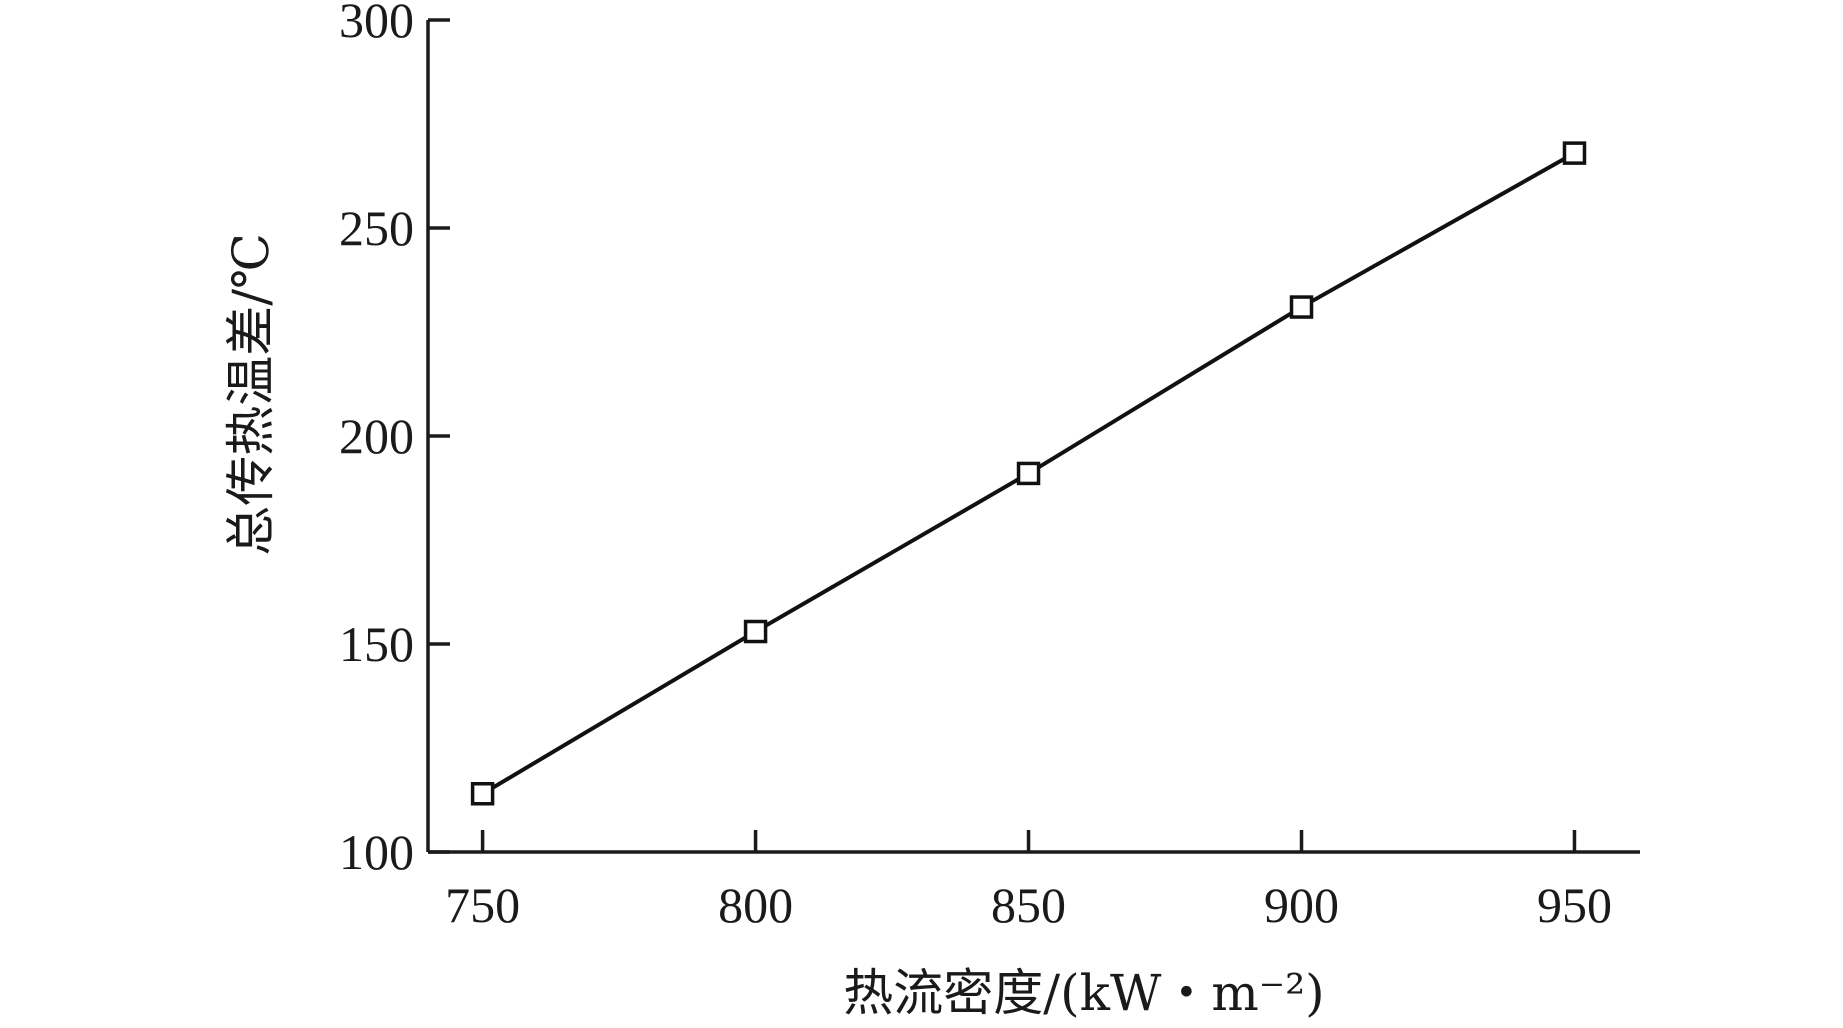  Describe the element at coordinates (376, 436) in the screenshot. I see `y-tick-label: 200` at that location.